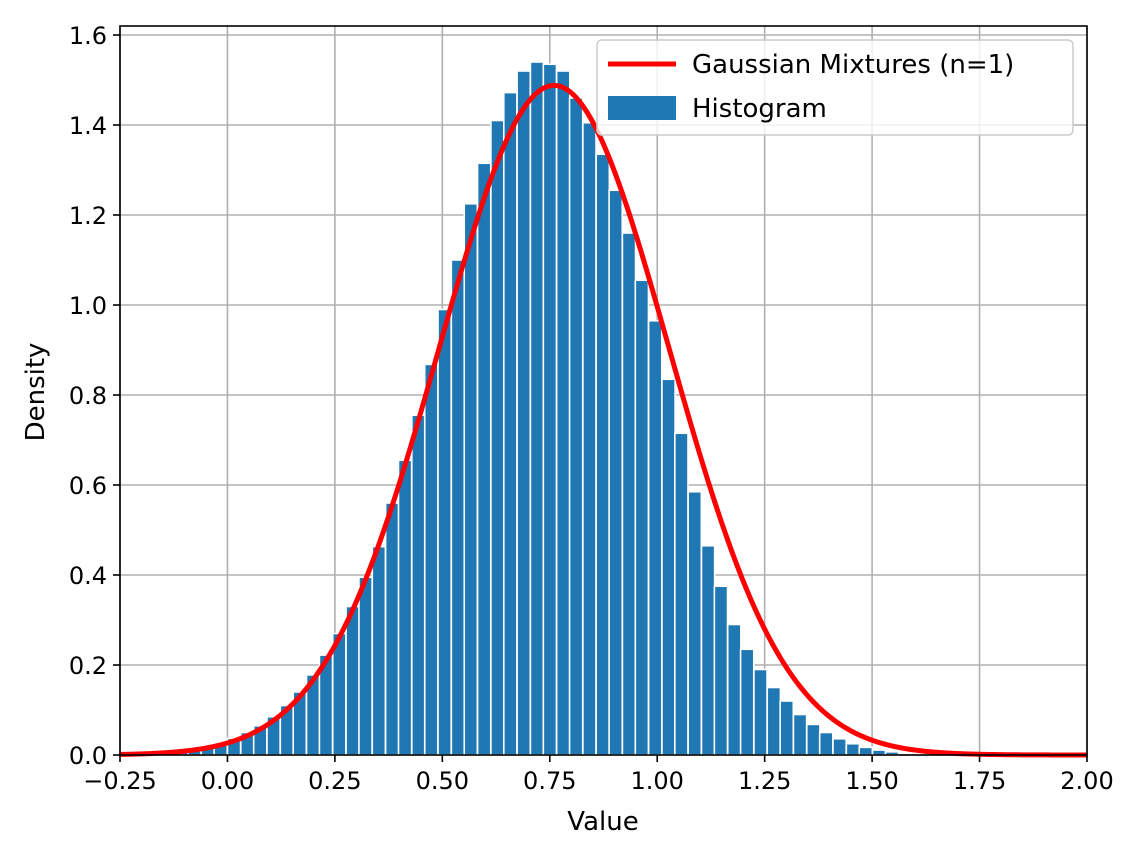 This screenshot has height=856, width=1142. Describe the element at coordinates (88, 36) in the screenshot. I see `y-tick-label: 1.6` at that location.